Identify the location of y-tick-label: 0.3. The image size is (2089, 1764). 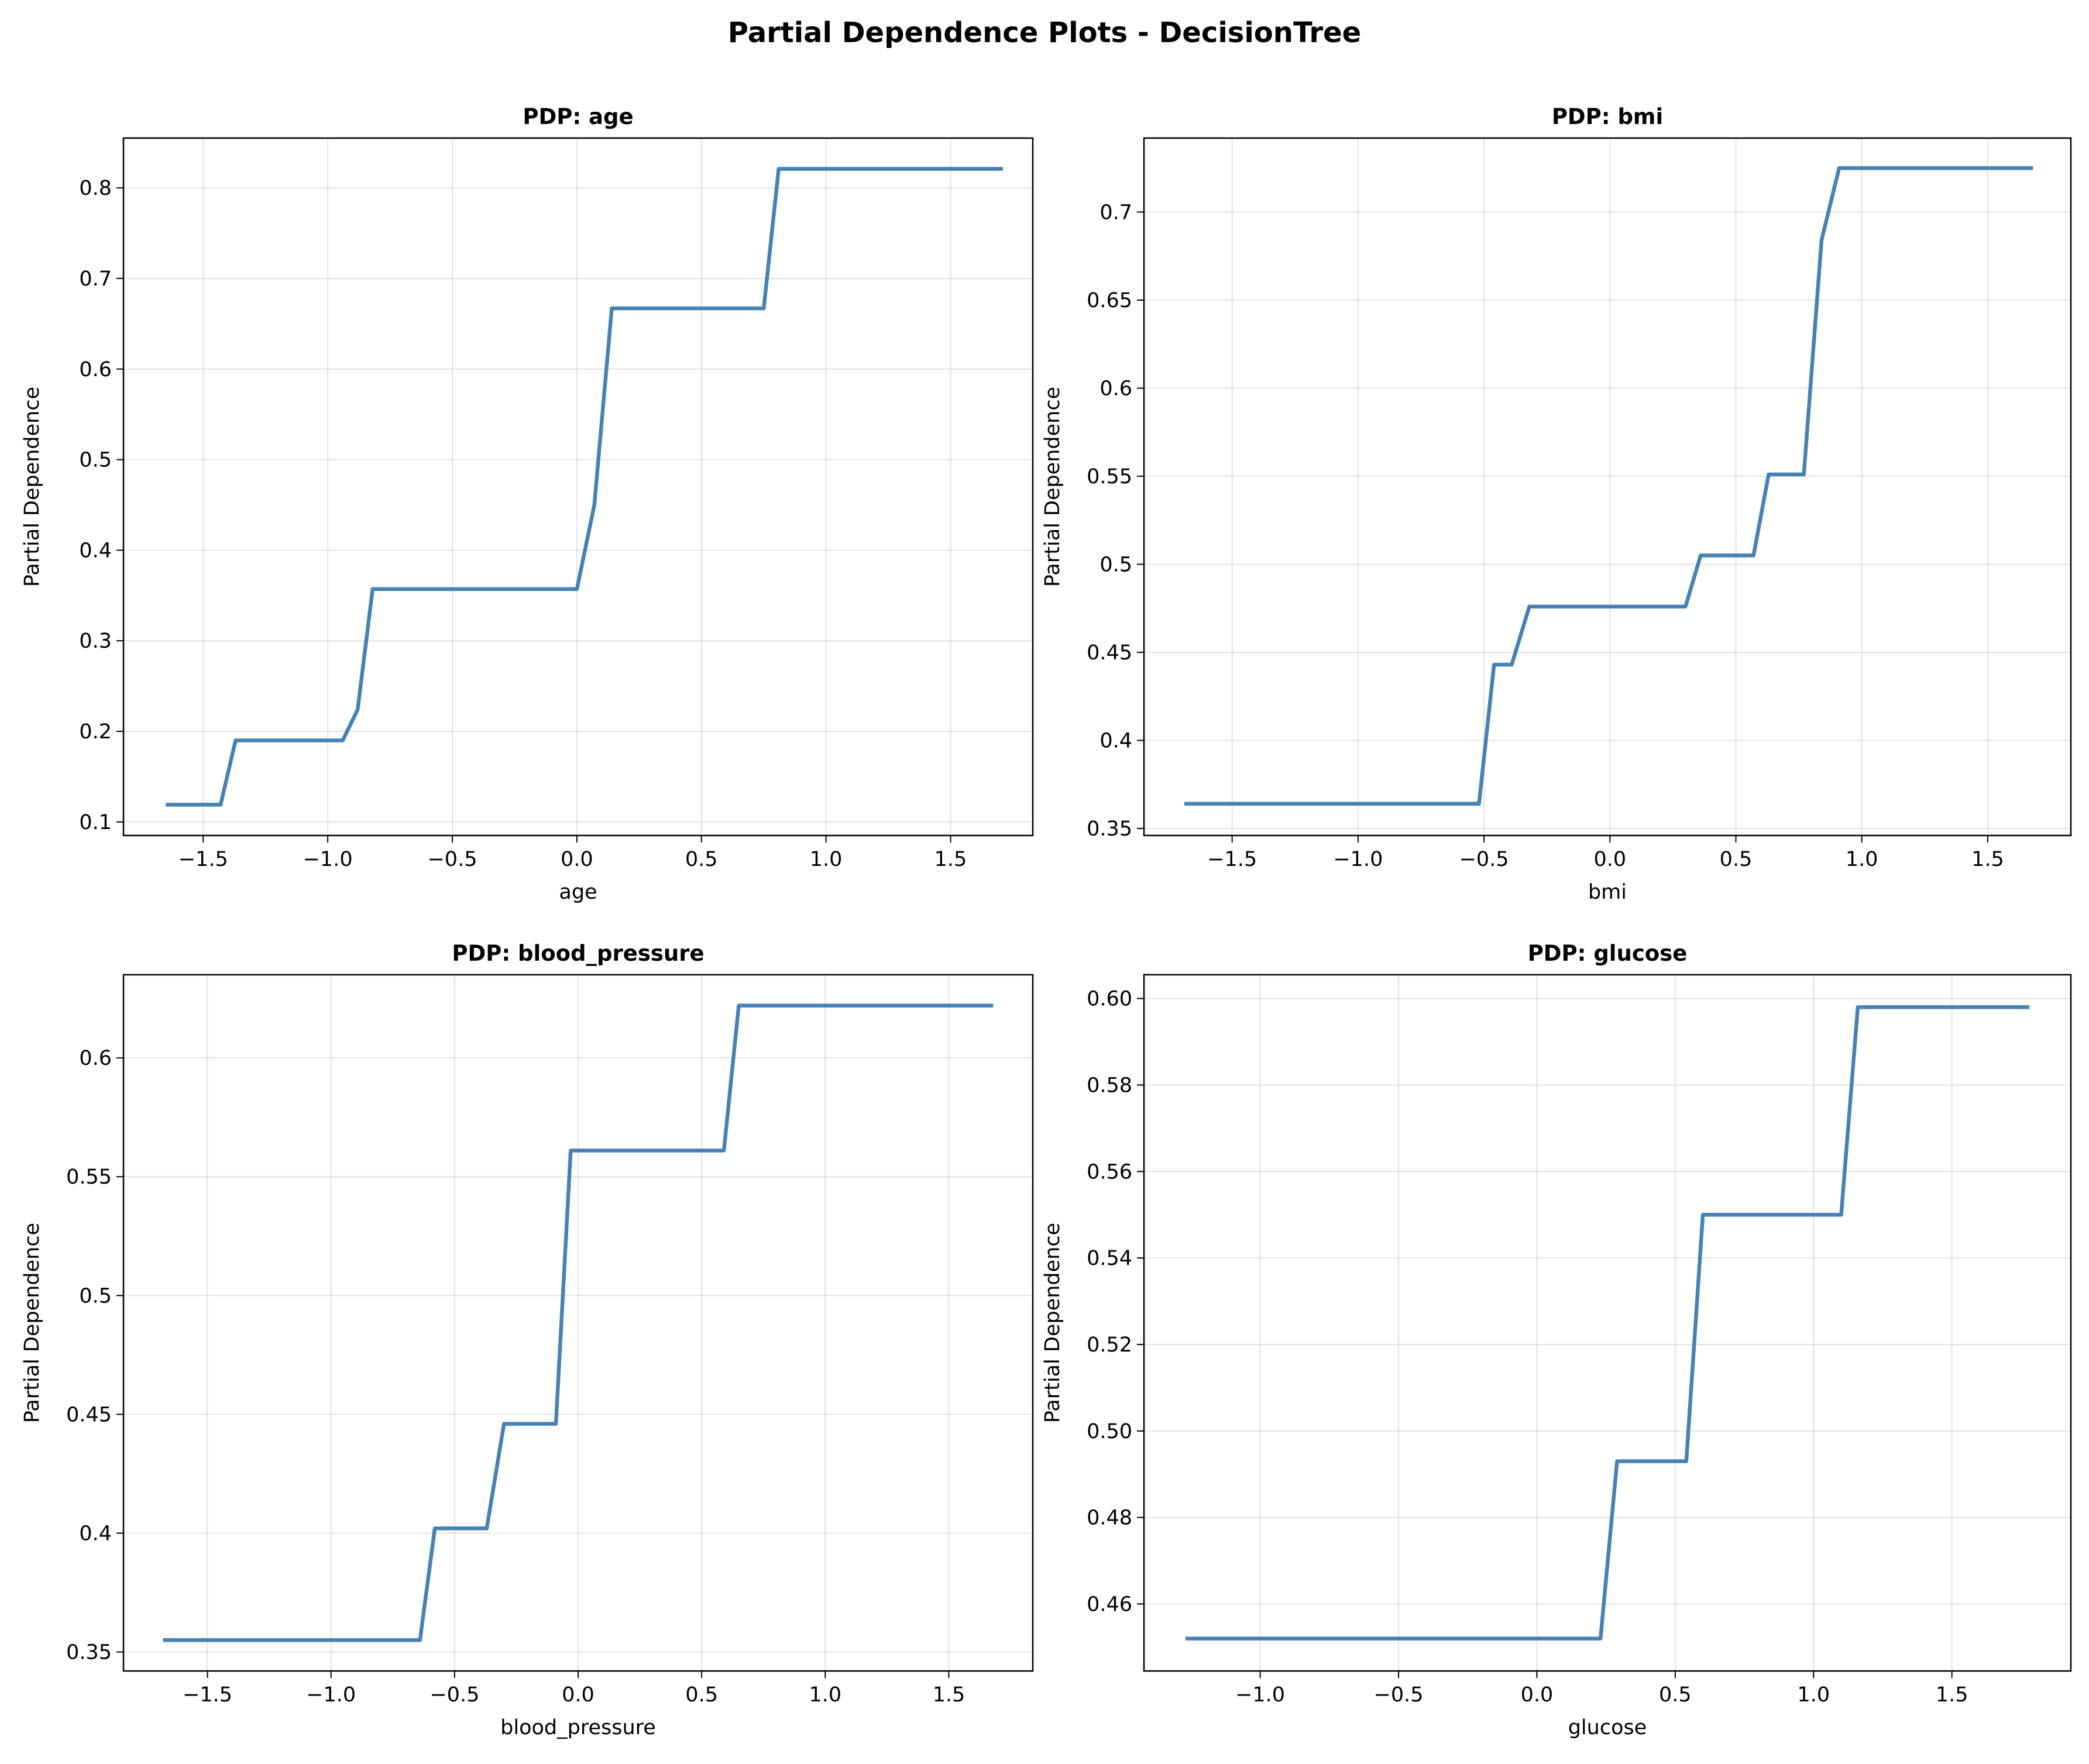
(95, 642).